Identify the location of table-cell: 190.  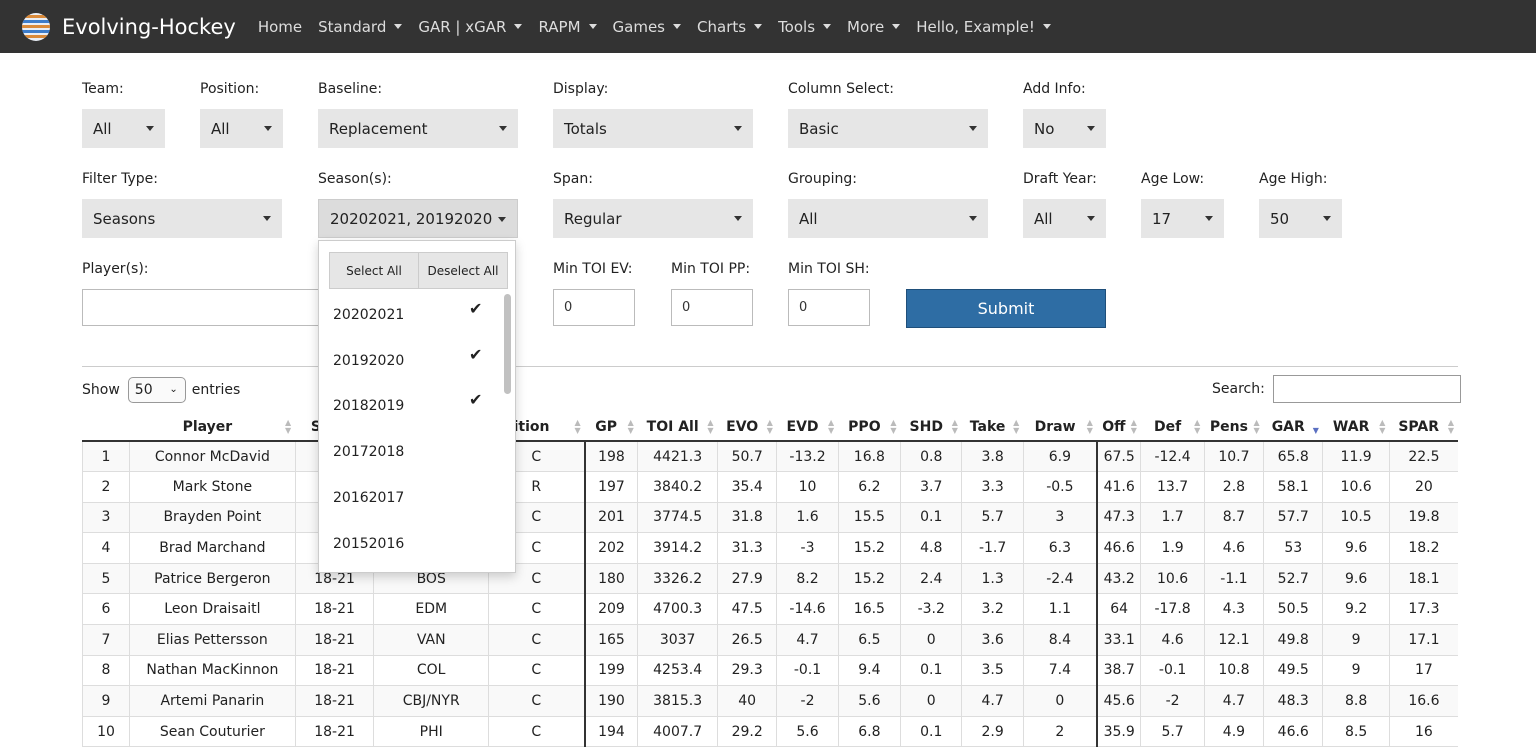
(610, 701).